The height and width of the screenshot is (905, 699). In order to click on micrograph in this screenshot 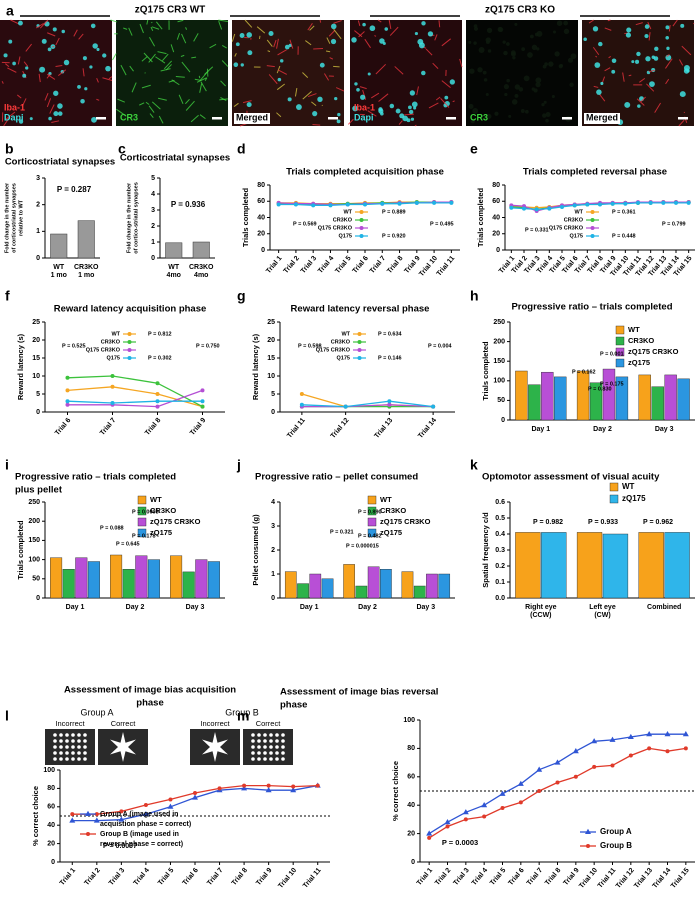, I will do `click(56, 73)`.